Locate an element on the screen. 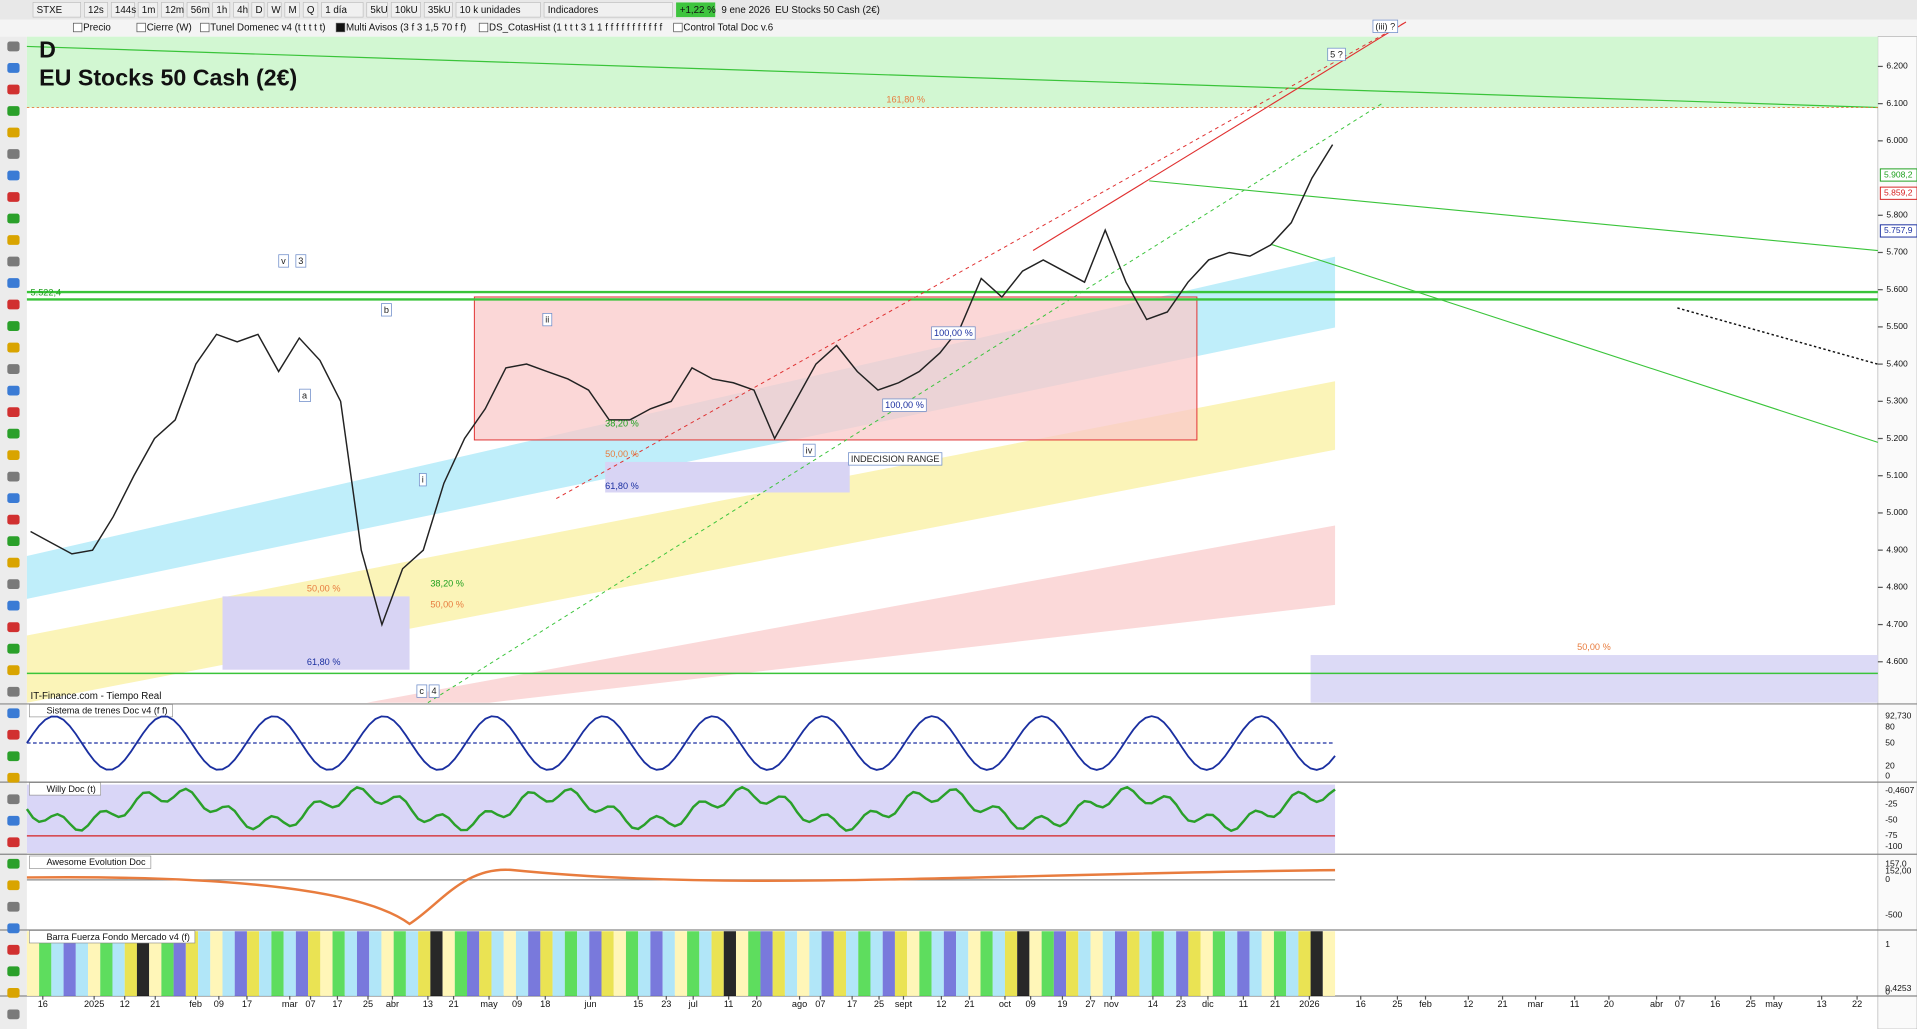  toolbar-label: D is located at coordinates (259, 10).